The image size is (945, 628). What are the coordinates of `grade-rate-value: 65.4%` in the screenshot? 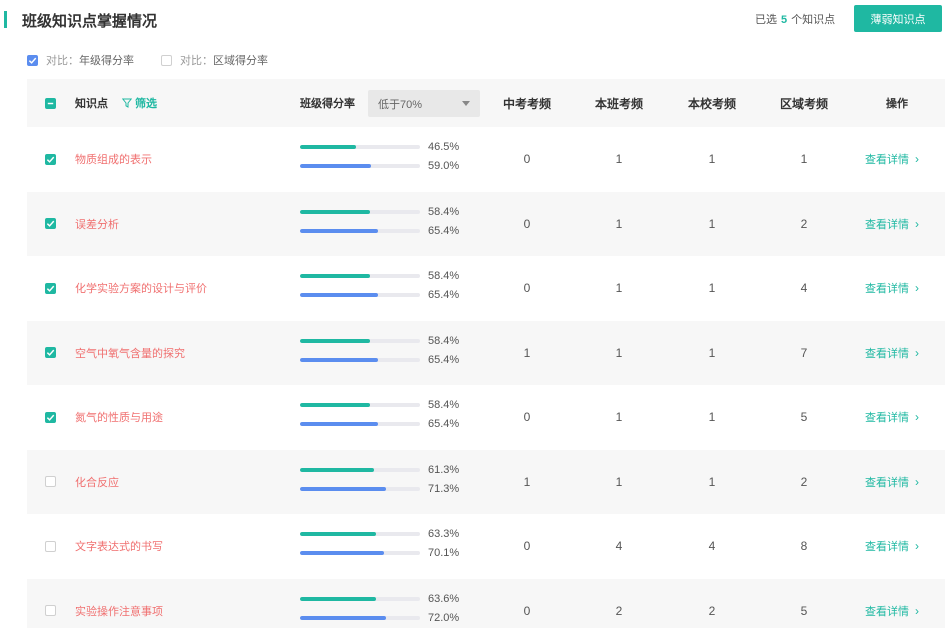 It's located at (444, 424).